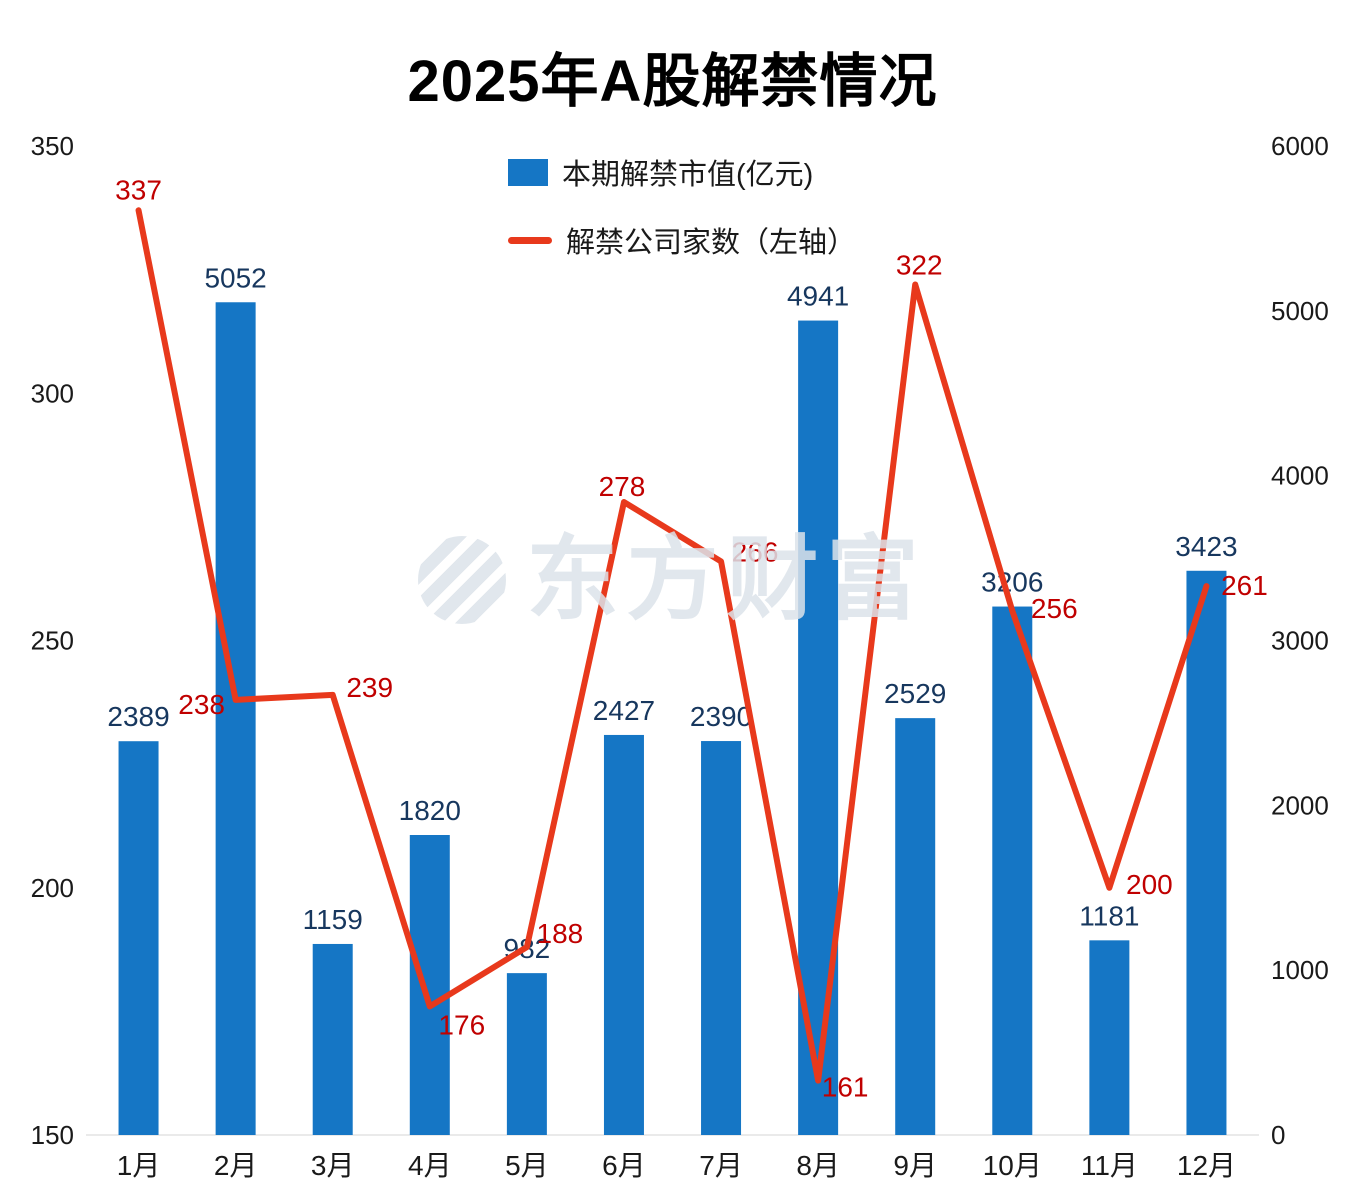 Image resolution: width=1345 pixels, height=1193 pixels. I want to click on left-axis-tick-label: 250, so click(52, 641).